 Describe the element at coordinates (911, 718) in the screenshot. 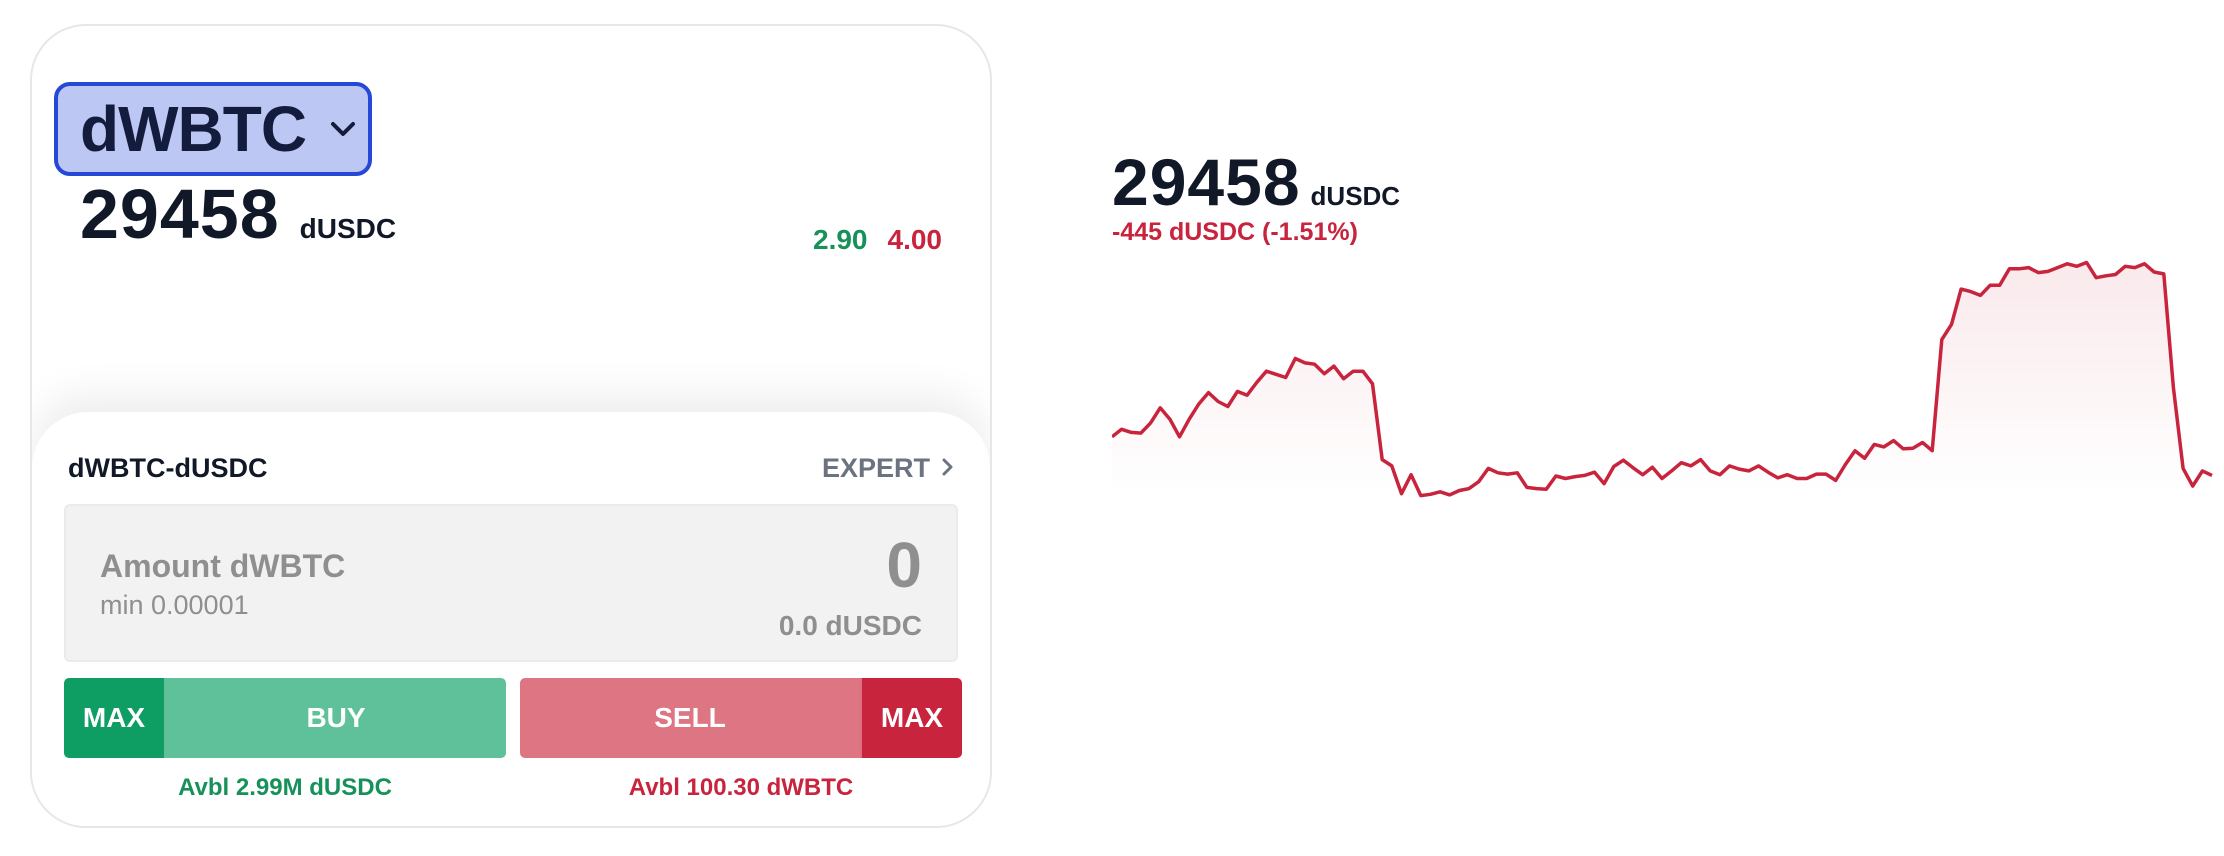

I see `sell-max-button: MAX` at that location.